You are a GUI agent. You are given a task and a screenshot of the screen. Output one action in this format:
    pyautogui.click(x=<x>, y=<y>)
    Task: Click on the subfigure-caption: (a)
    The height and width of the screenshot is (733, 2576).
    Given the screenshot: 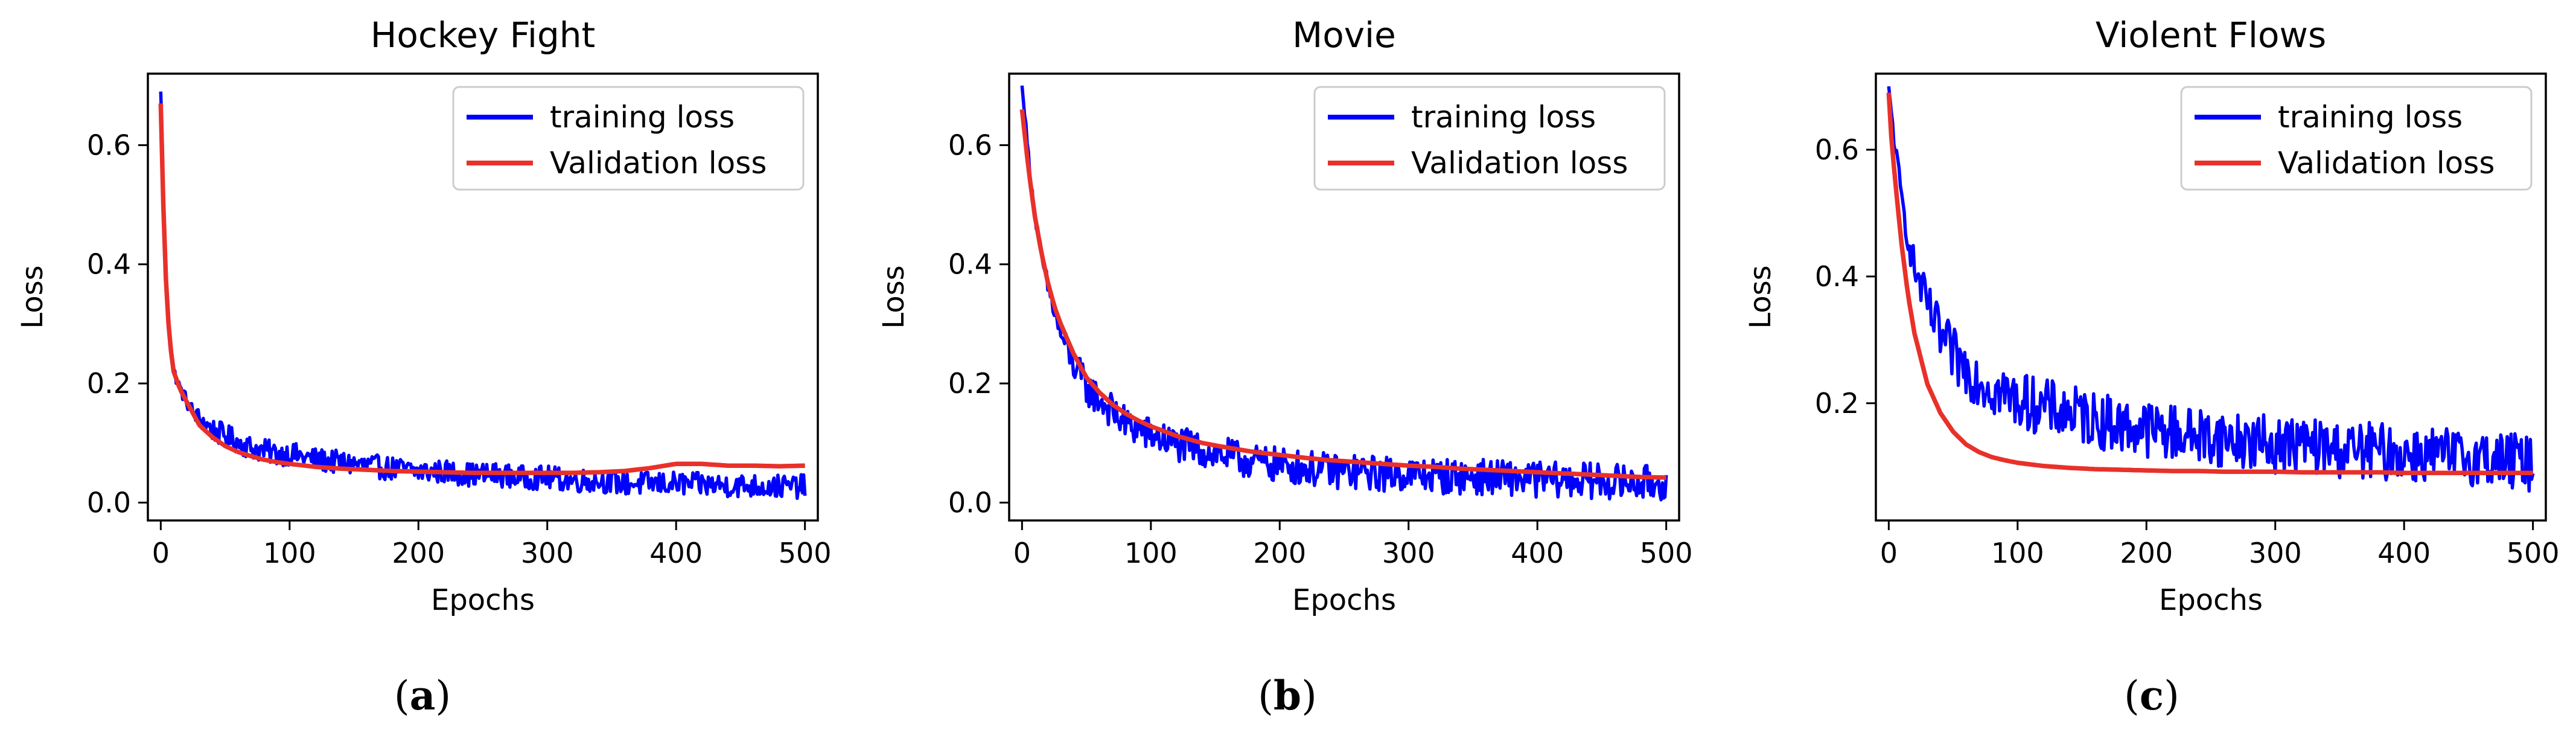 What is the action you would take?
    pyautogui.click(x=422, y=695)
    